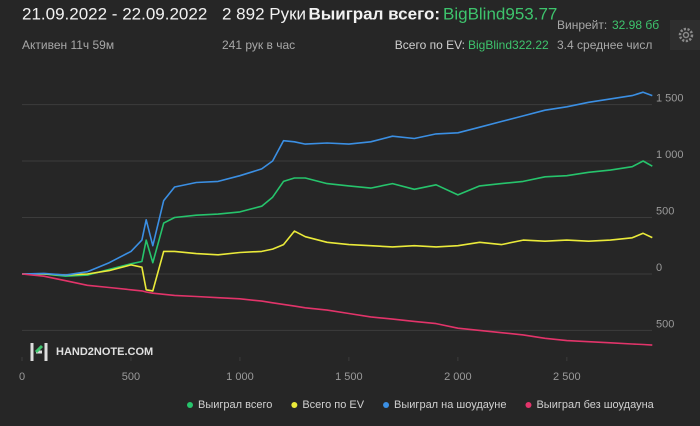 This screenshot has height=426, width=700. What do you see at coordinates (240, 377) in the screenshot?
I see `x-tick-label: 1 000` at bounding box center [240, 377].